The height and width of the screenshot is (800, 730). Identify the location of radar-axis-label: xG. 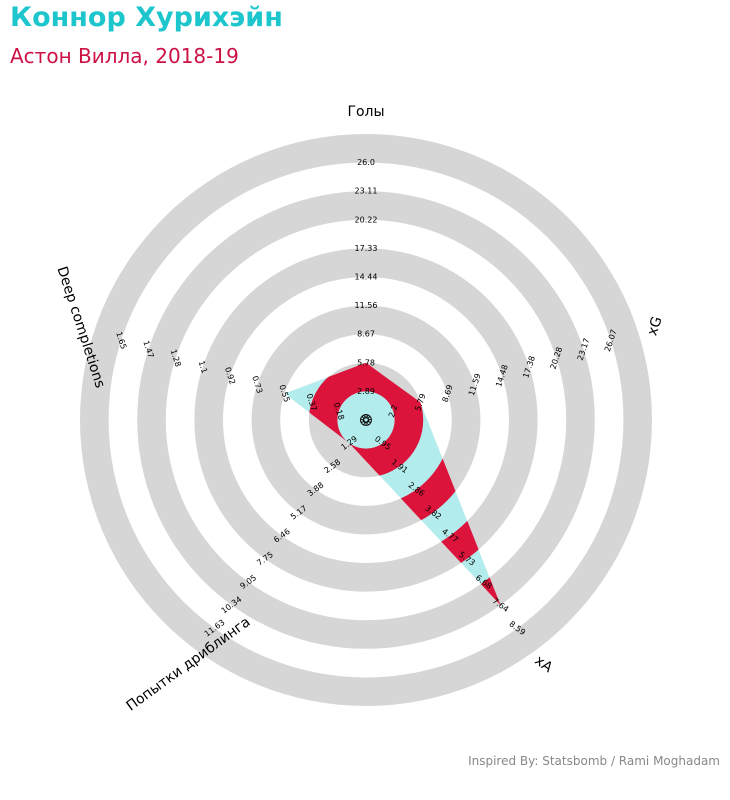
(655, 326).